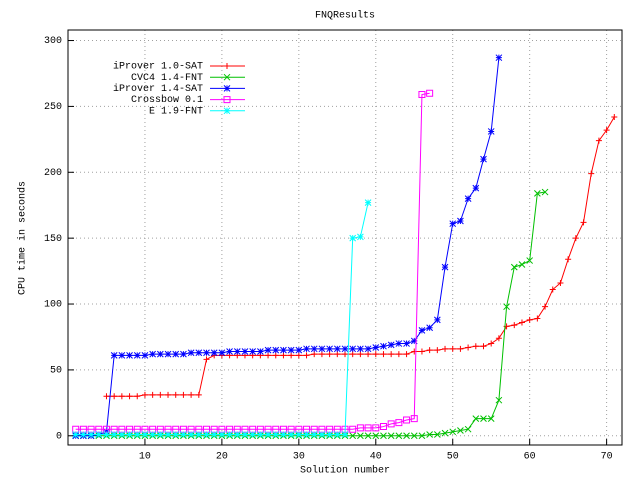 This screenshot has width=640, height=480. Describe the element at coordinates (176, 111) in the screenshot. I see `legend-label: E 1.9-FNT` at that location.